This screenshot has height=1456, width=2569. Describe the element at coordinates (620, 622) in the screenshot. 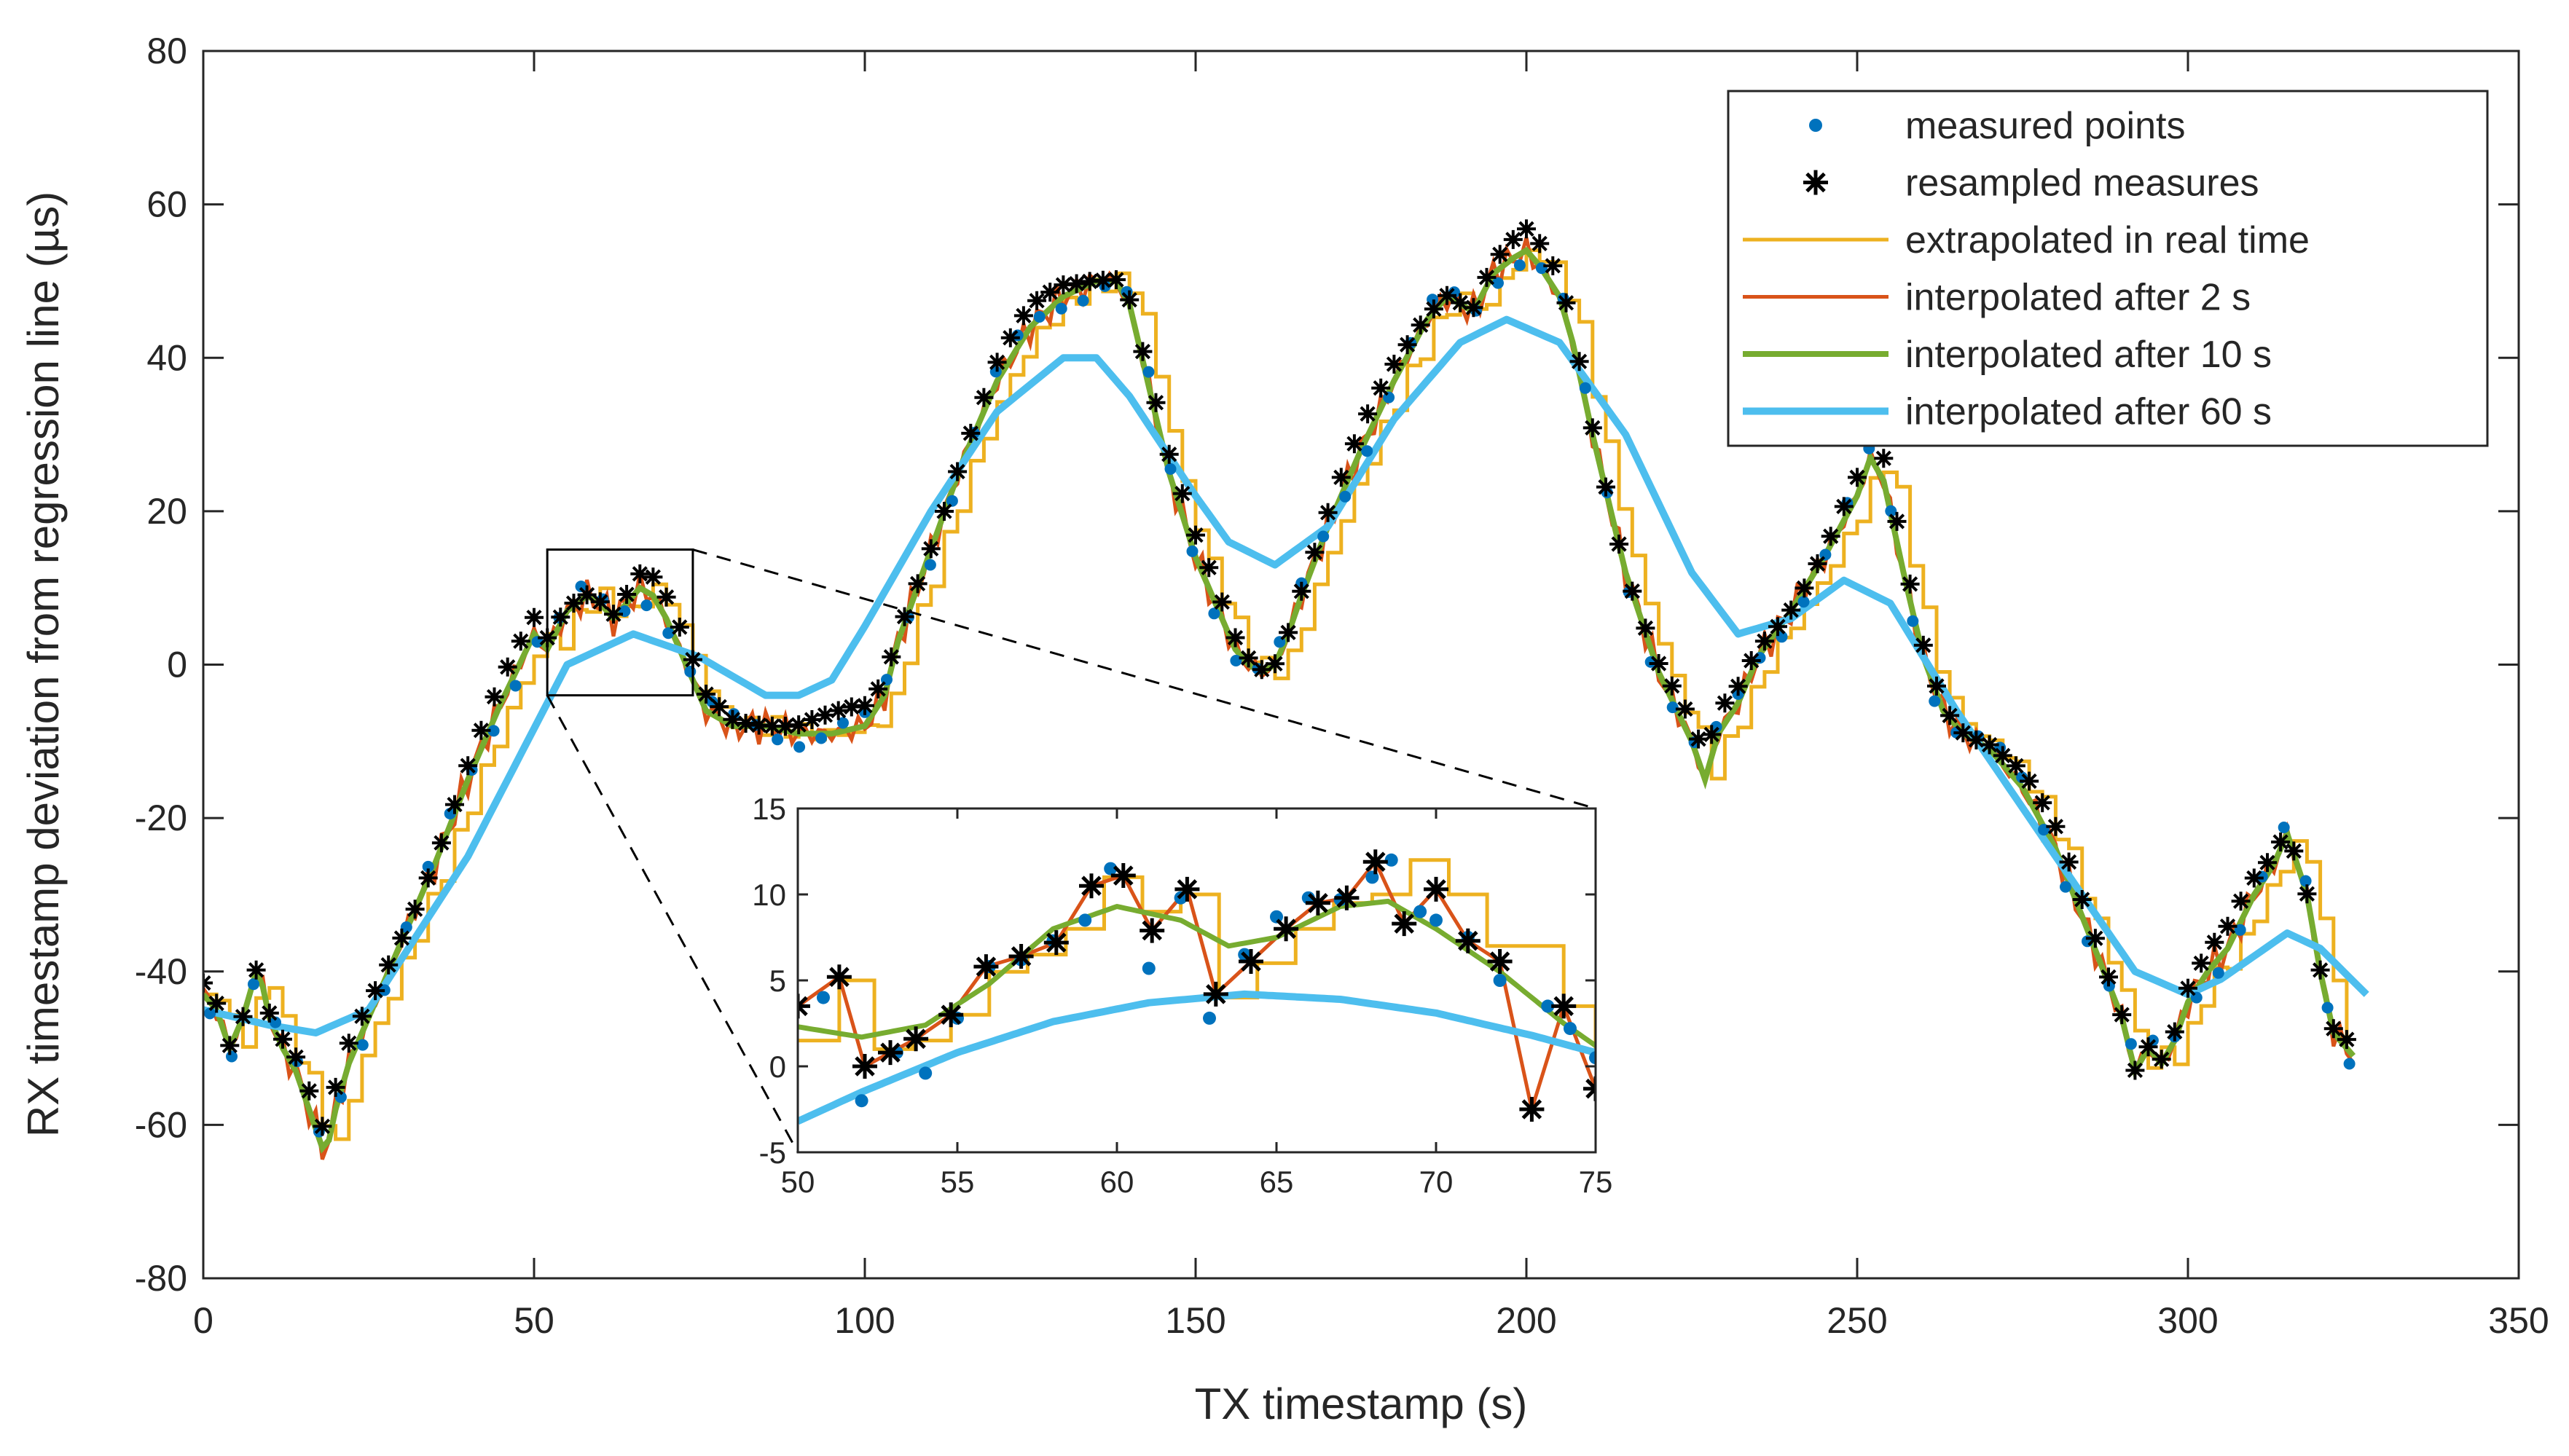

I see `zoom-source-box` at that location.